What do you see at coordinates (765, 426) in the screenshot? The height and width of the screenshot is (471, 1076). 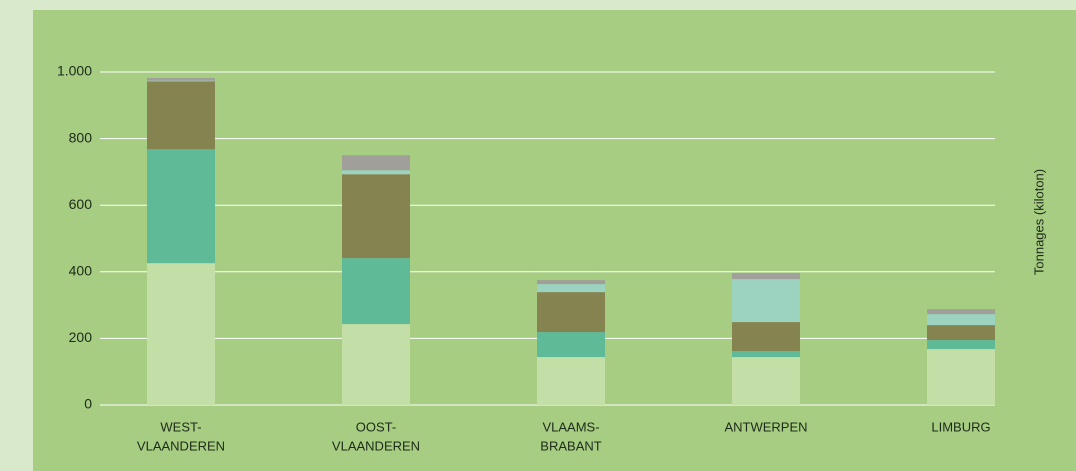 I see `x-tick-label: ANTWERPEN` at bounding box center [765, 426].